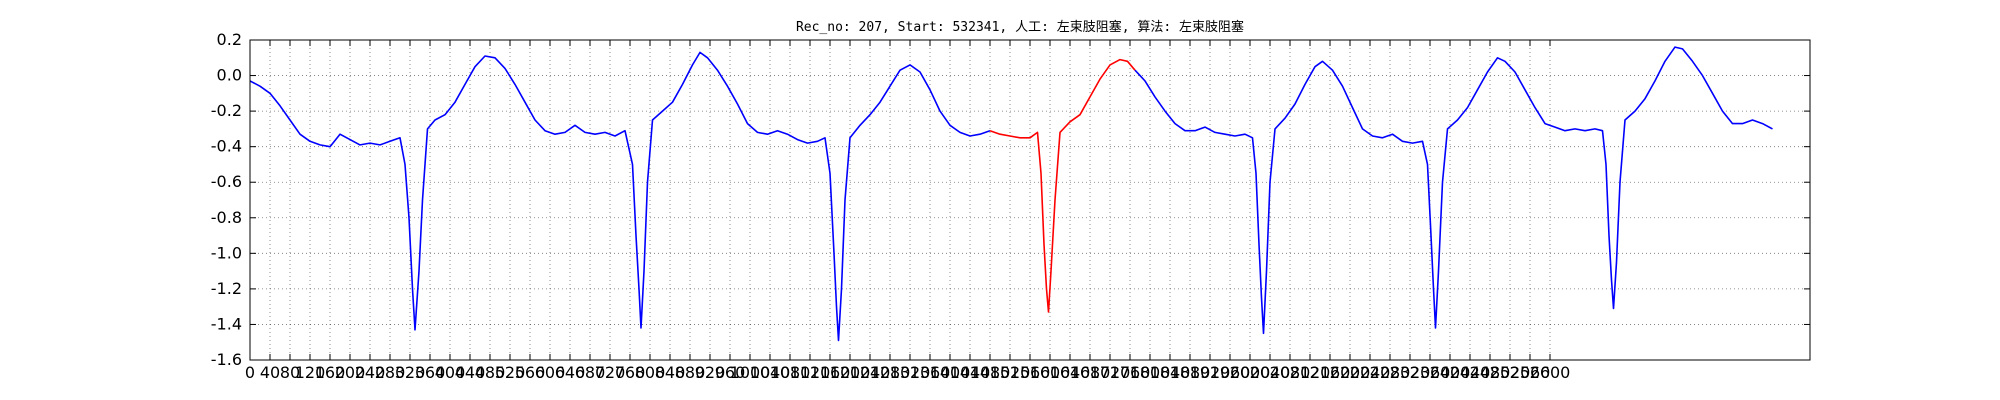  I want to click on y-tick-label: -0.4, so click(226, 146).